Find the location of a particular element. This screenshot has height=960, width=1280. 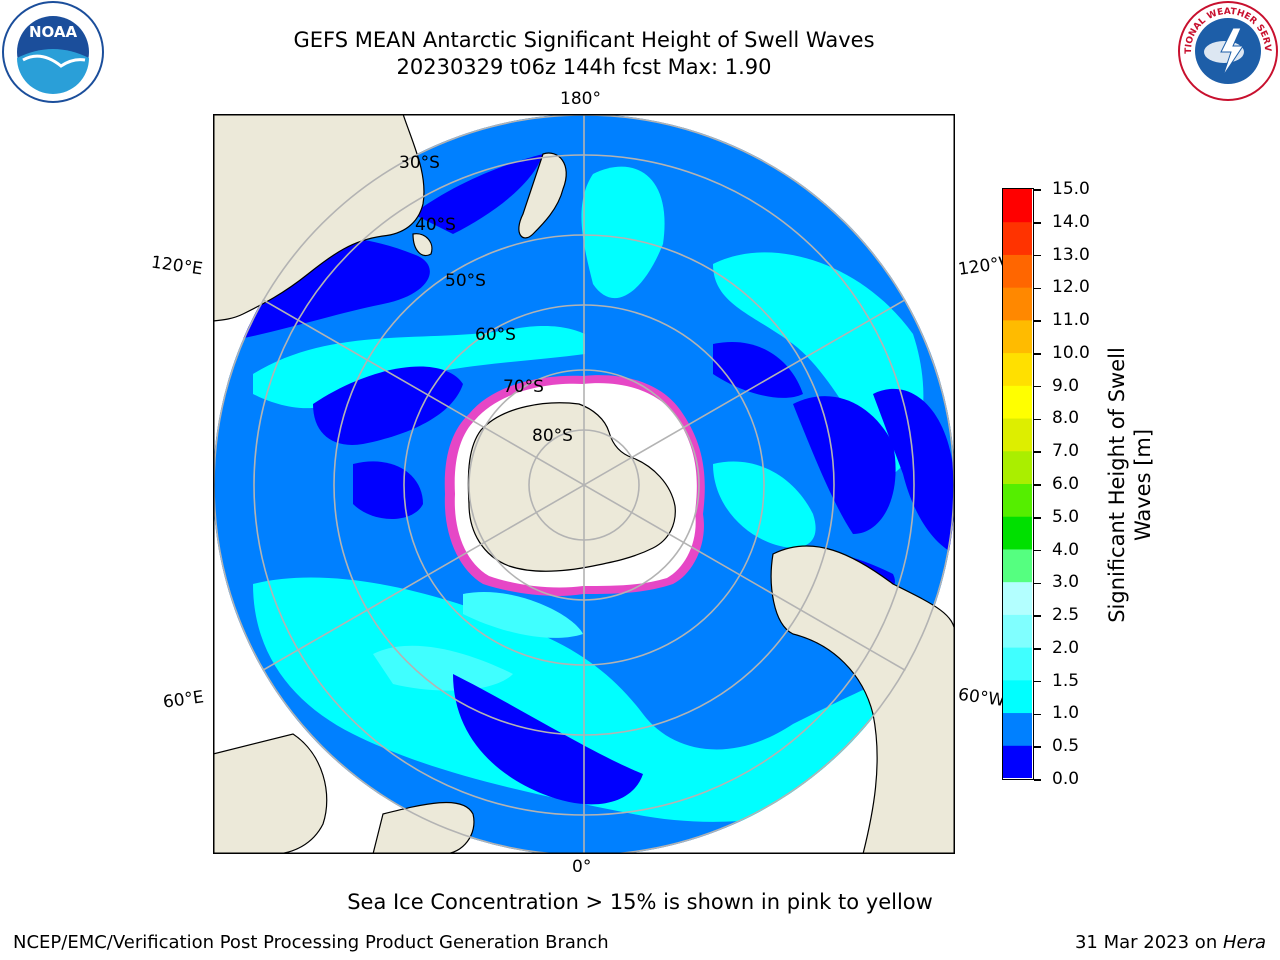

lat-label-70s: 70°S is located at coordinates (523, 387).